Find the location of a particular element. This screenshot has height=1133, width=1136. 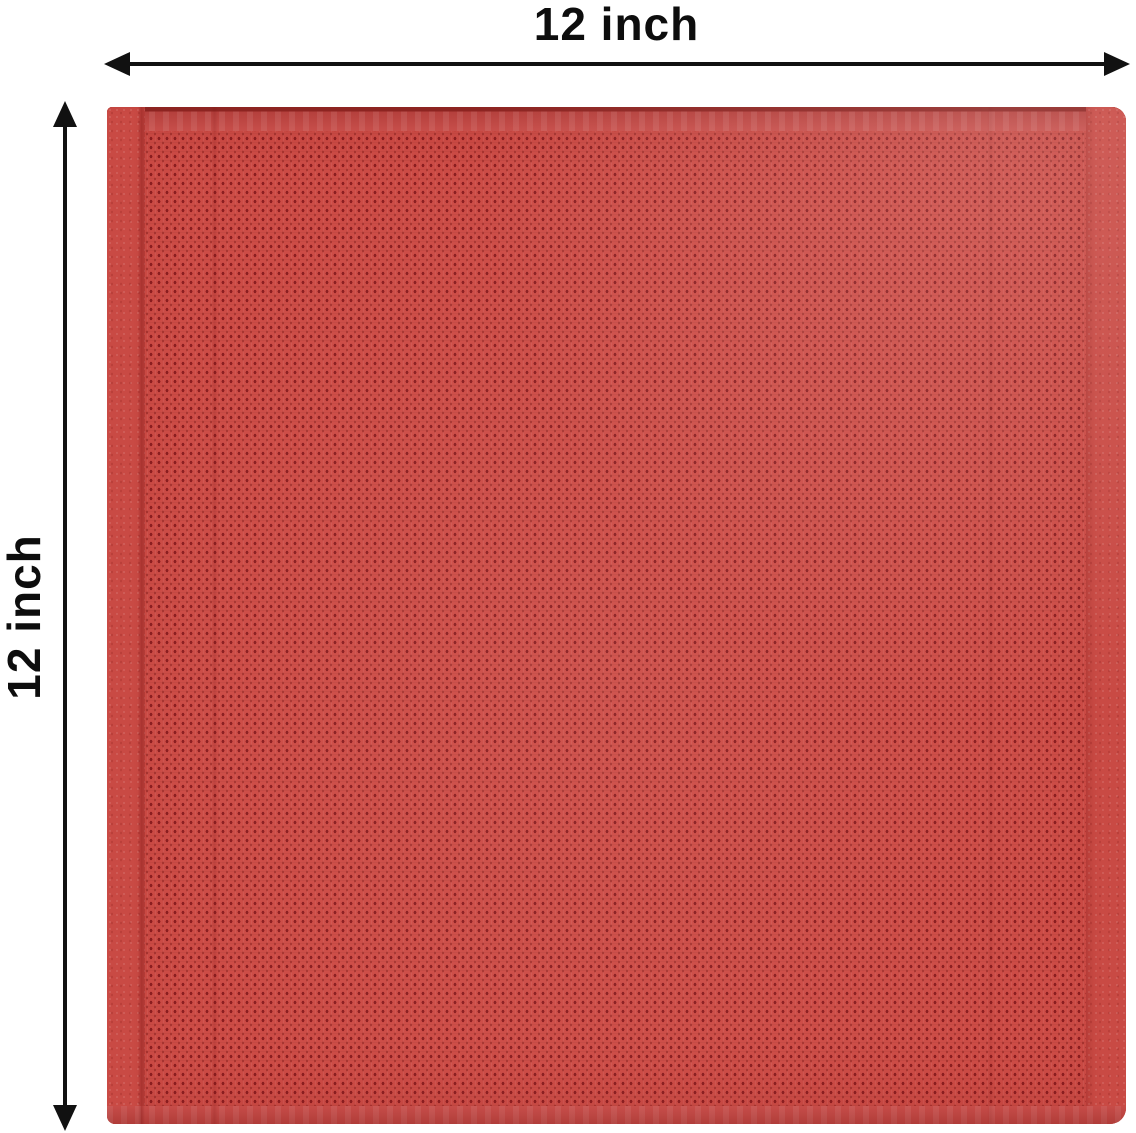

width-dimension-arrow is located at coordinates (617, 64).